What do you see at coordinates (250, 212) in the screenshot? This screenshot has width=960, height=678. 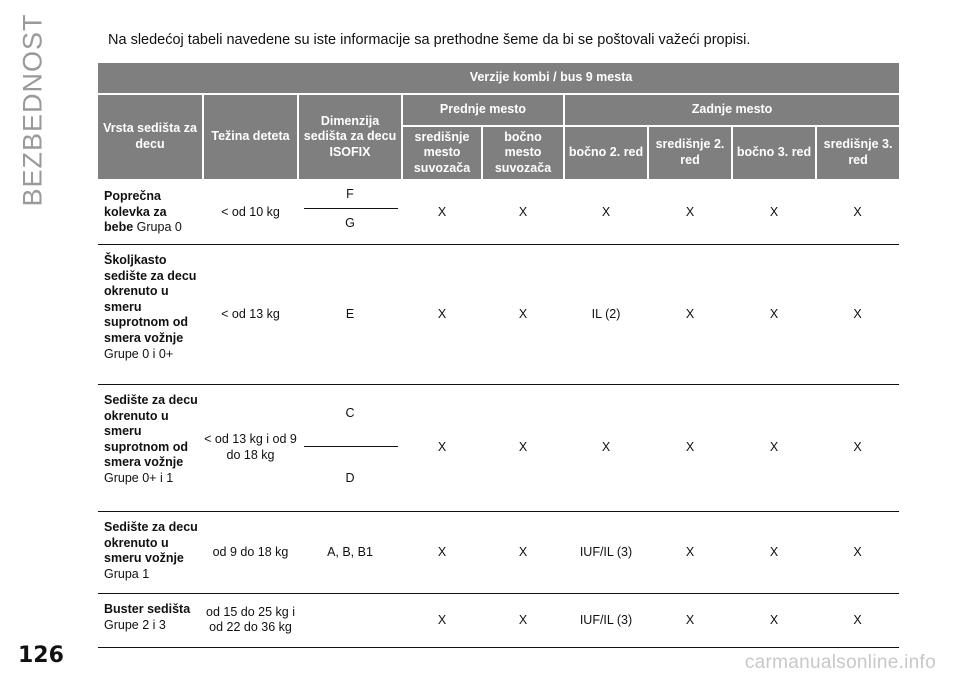 I see `weight-cell: < od 10 kg` at bounding box center [250, 212].